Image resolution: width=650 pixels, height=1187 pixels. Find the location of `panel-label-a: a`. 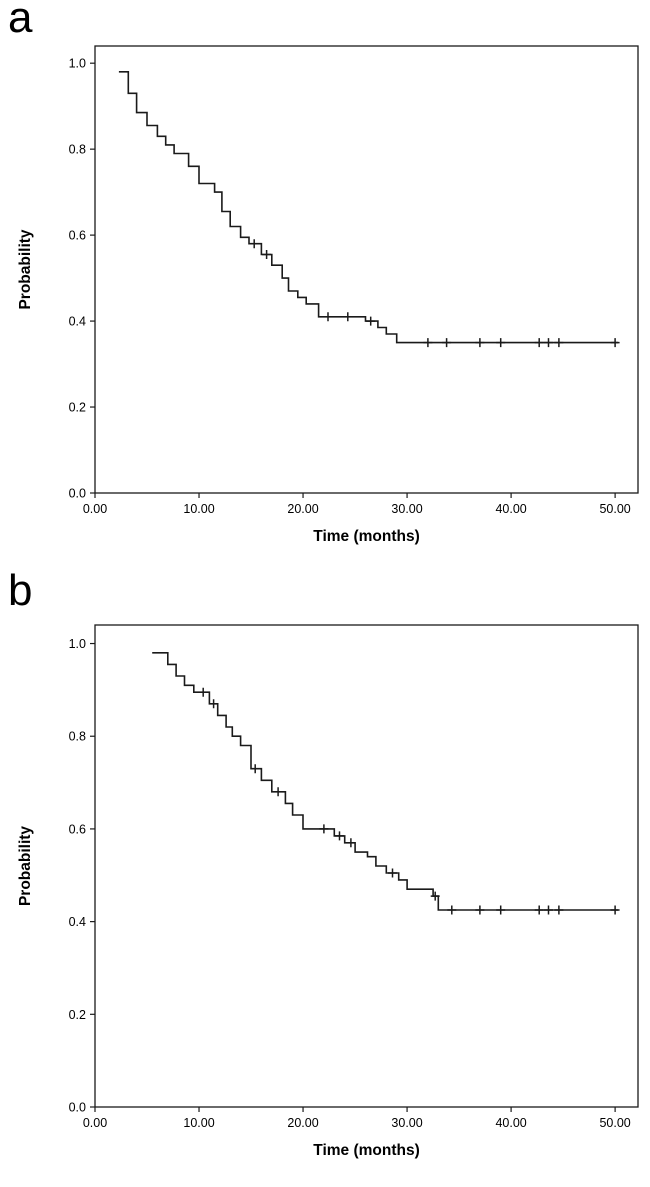

panel-label-a: a is located at coordinates (20, 21).